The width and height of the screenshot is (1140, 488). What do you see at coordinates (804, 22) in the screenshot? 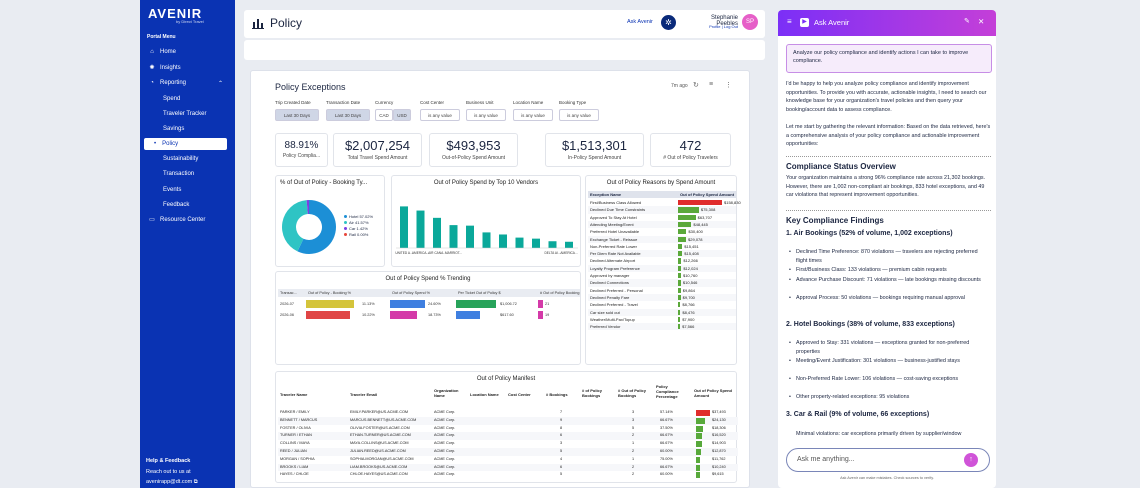
I see `avenir-chat-icon: ▶` at bounding box center [804, 22].